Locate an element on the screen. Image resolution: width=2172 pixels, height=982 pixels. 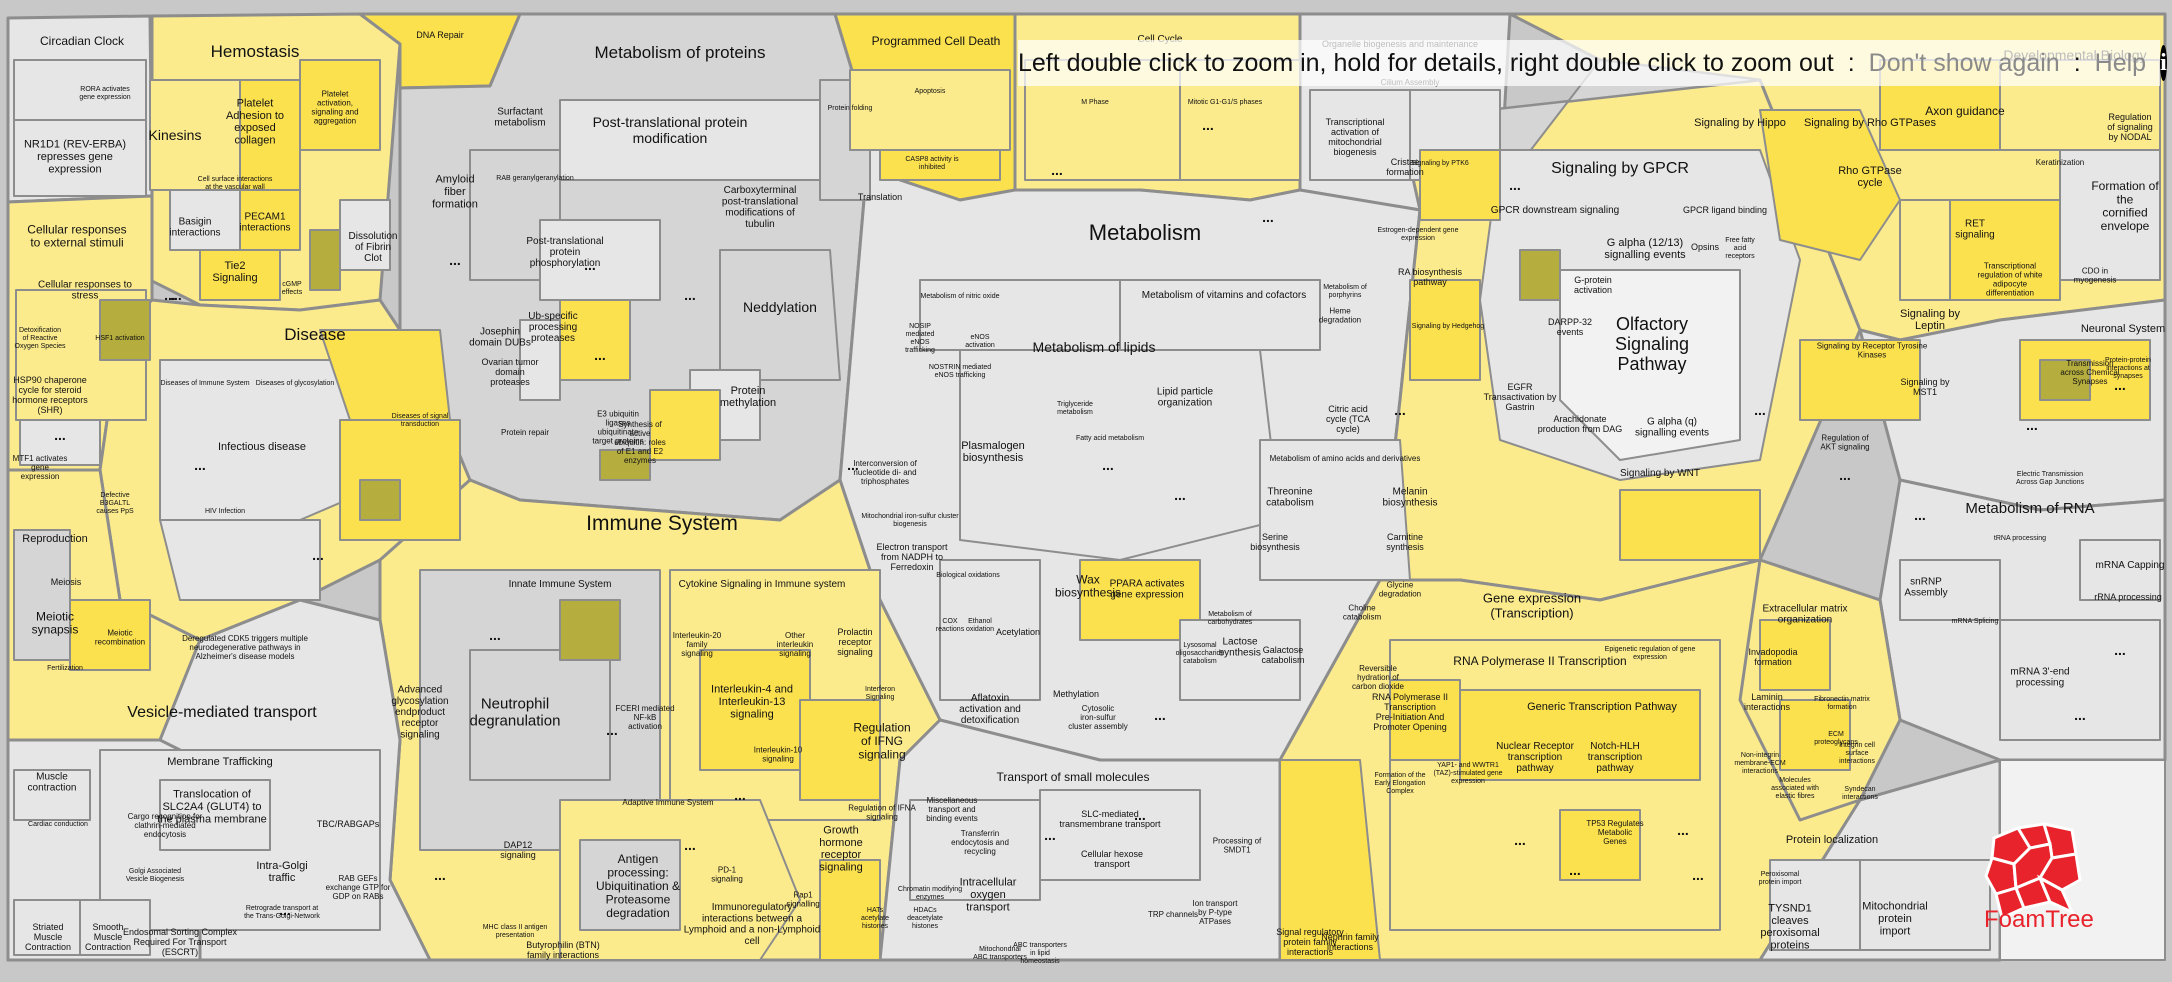
label-interferon: Interferon Signaling is located at coordinates (880, 693).